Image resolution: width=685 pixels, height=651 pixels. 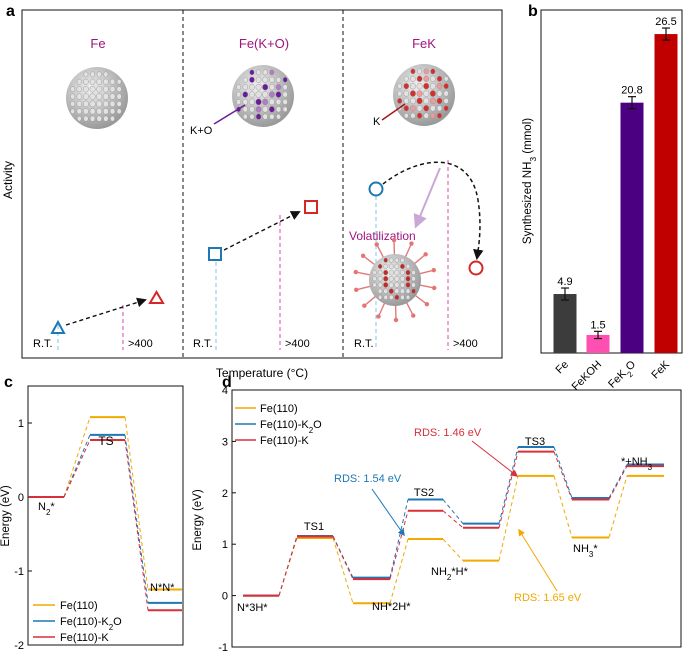 What do you see at coordinates (91, 624) in the screenshot?
I see `legend-c-fe110-k2o: Fe(110)-K2O` at bounding box center [91, 624].